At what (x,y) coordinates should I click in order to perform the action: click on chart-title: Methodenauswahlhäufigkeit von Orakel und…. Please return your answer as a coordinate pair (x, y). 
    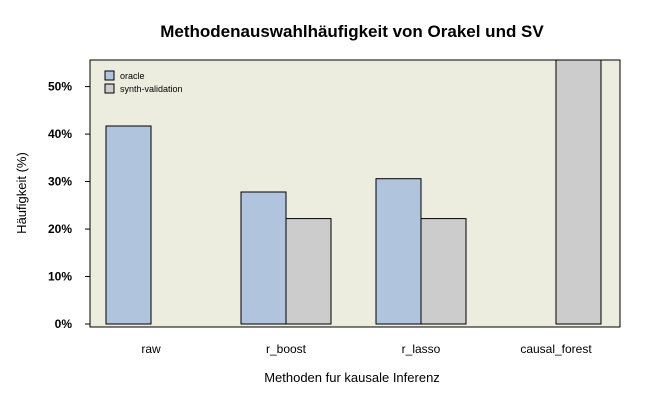
    Looking at the image, I should click on (352, 31).